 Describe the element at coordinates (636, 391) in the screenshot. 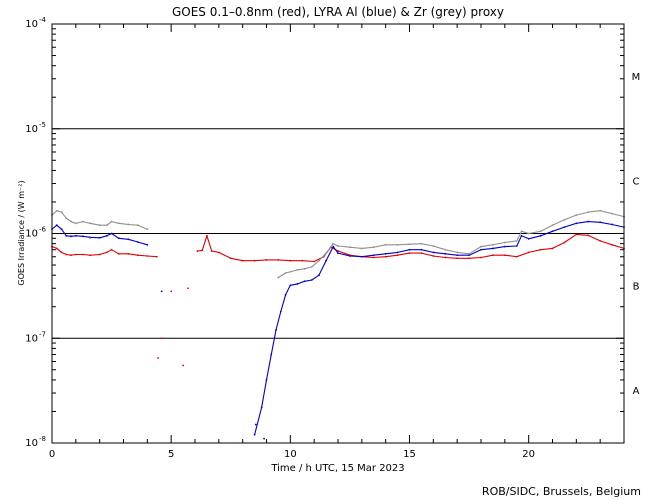

I see `class-label-A: A` at that location.